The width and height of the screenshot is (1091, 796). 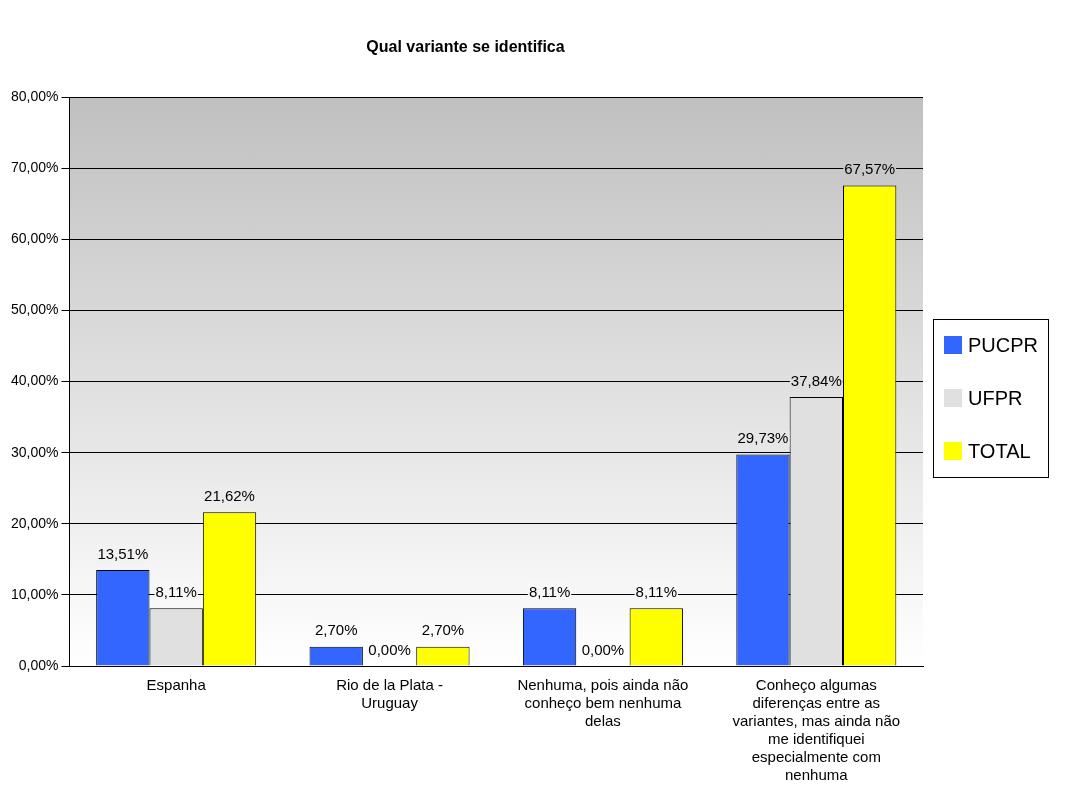 What do you see at coordinates (123, 553) in the screenshot?
I see `data-label: 13,51%` at bounding box center [123, 553].